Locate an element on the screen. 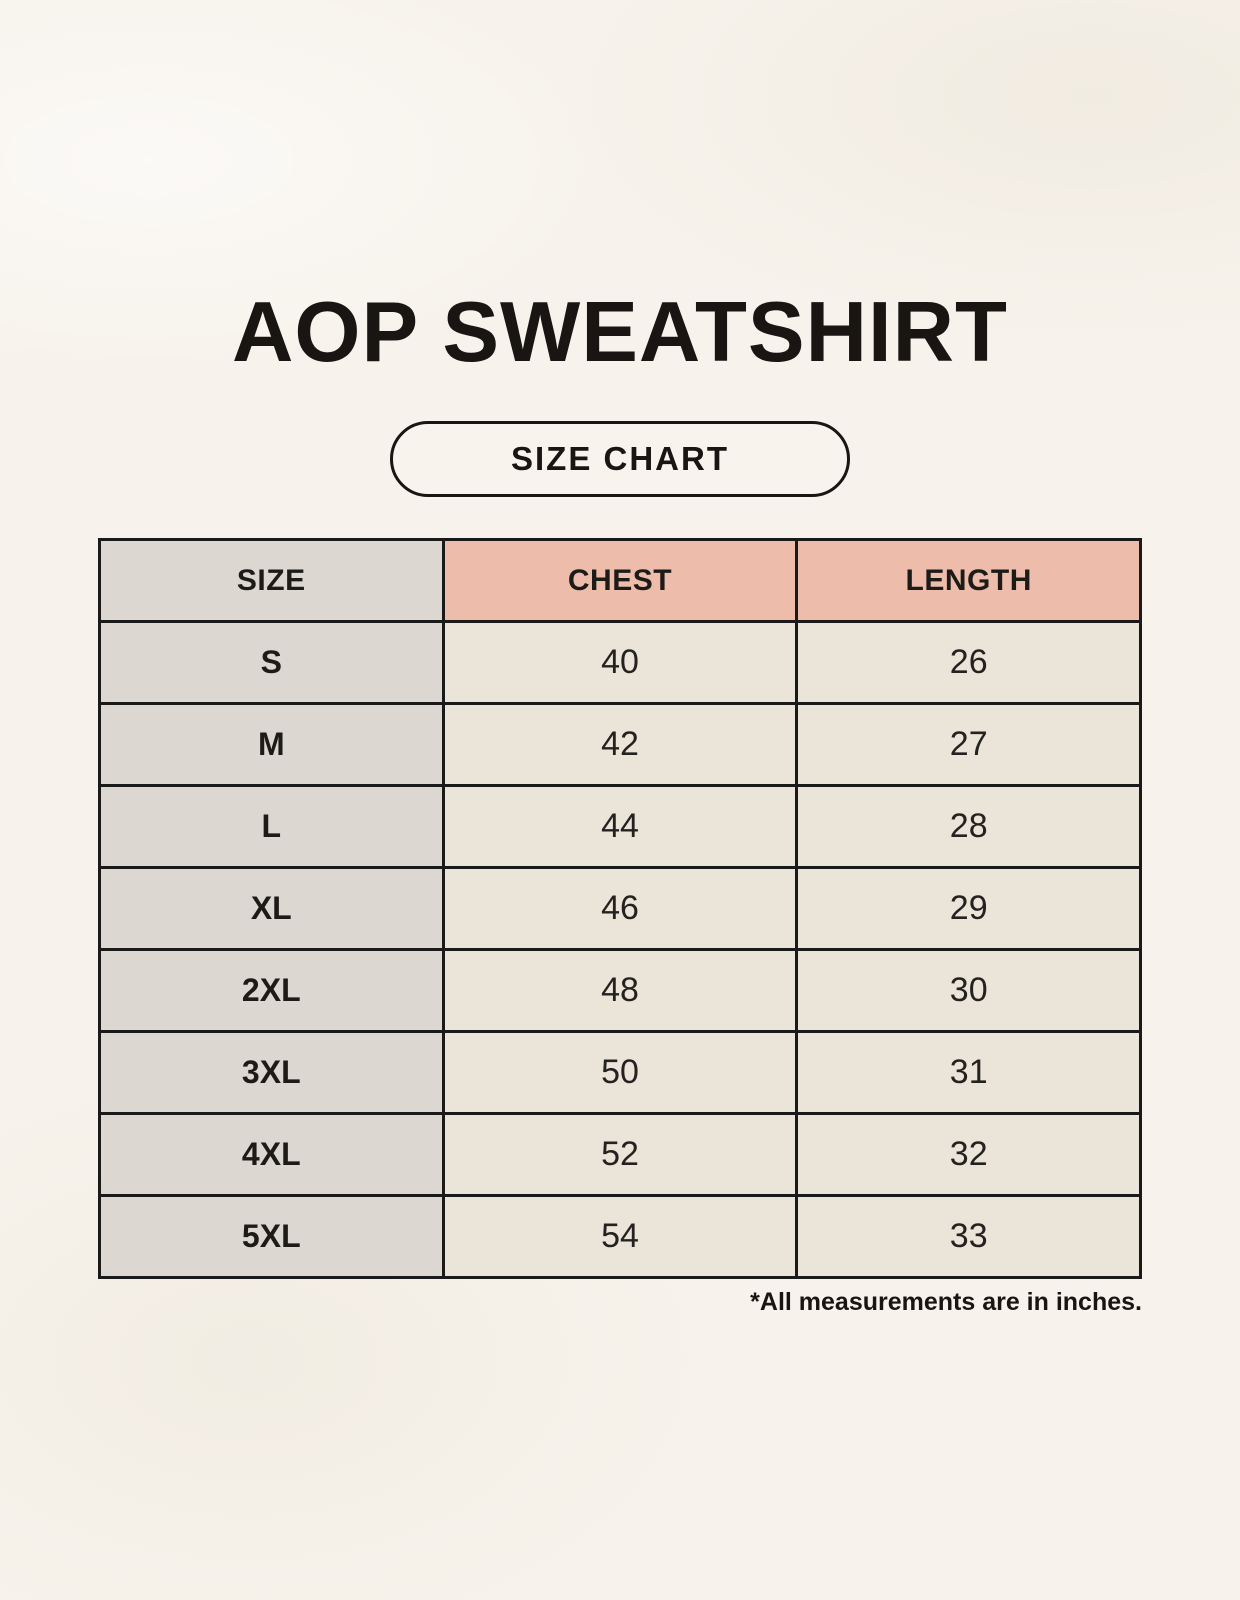 The height and width of the screenshot is (1600, 1240). table-row: 4XL 52 32 is located at coordinates (620, 1154).